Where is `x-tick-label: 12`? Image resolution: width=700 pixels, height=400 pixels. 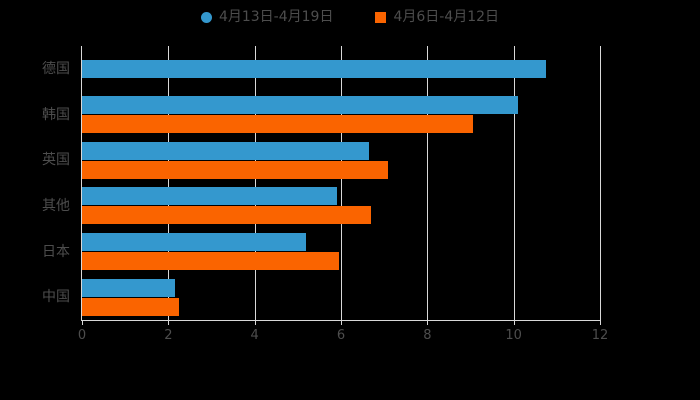 x-tick-label: 12 is located at coordinates (600, 335).